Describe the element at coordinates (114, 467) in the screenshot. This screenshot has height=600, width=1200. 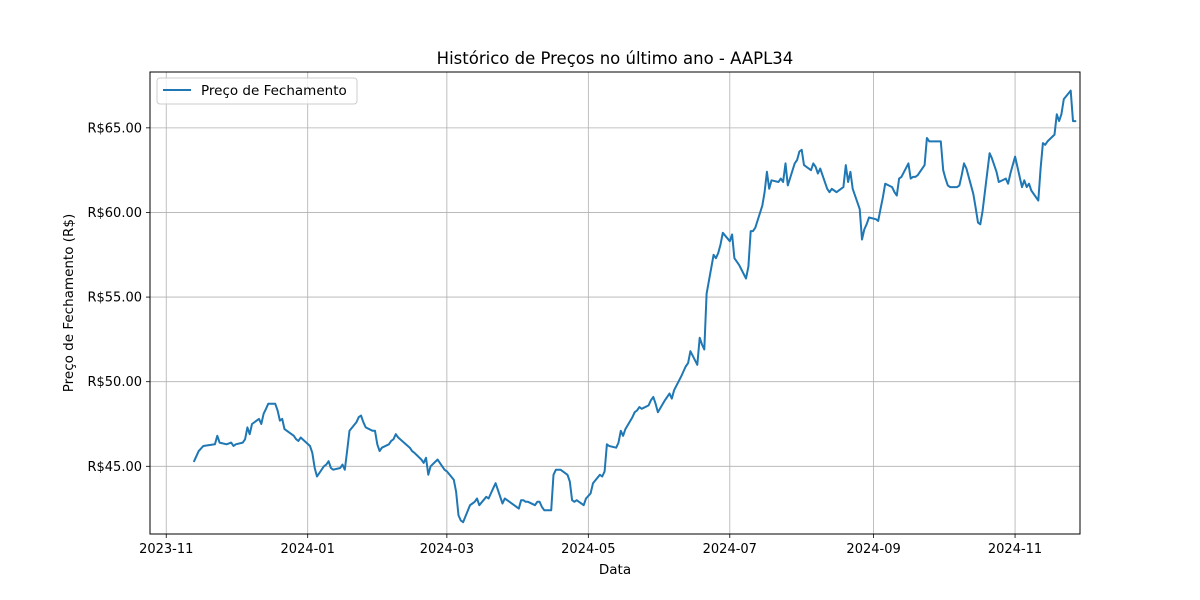
I see `y-tick-label: R$45.00` at that location.